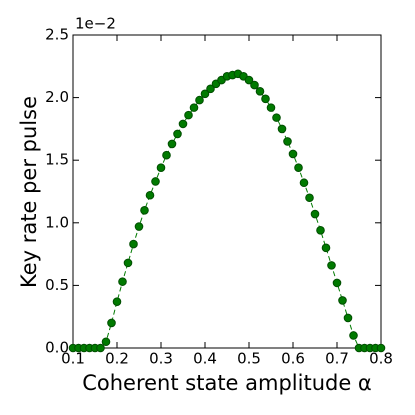  What do you see at coordinates (205, 359) in the screenshot?
I see `x-tick-label: 0.4` at bounding box center [205, 359].